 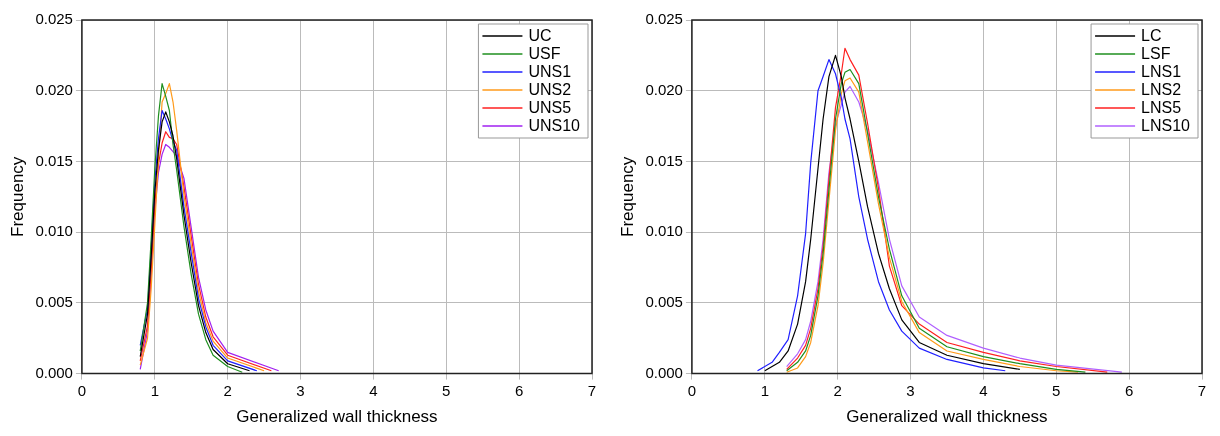 What do you see at coordinates (1151, 36) in the screenshot?
I see `legend-label: LC` at bounding box center [1151, 36].